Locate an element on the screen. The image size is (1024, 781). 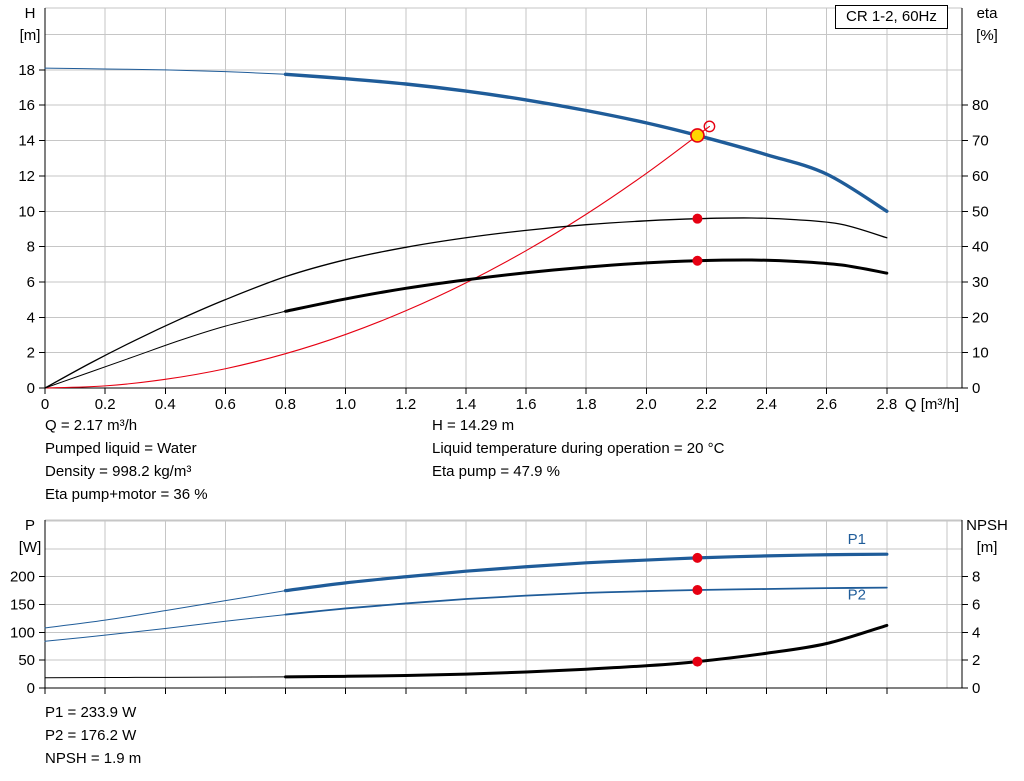
svg-text: P is located at coordinates (30, 525).